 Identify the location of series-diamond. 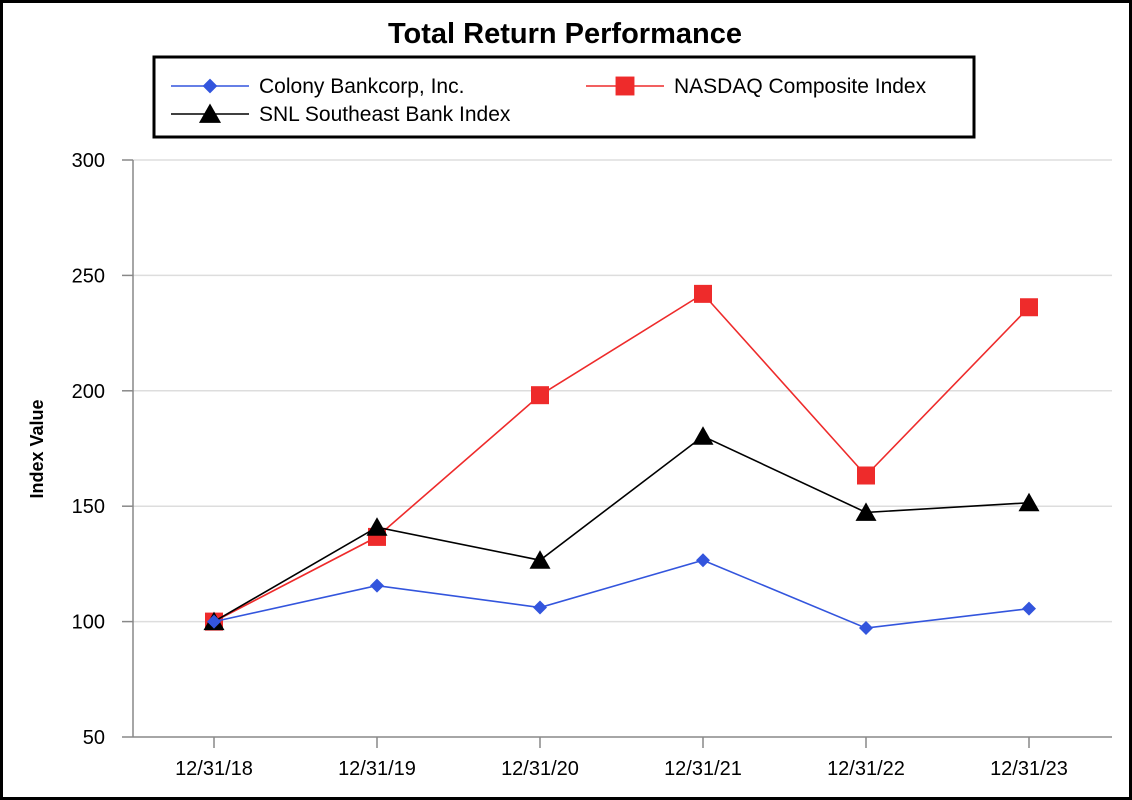
(621, 594).